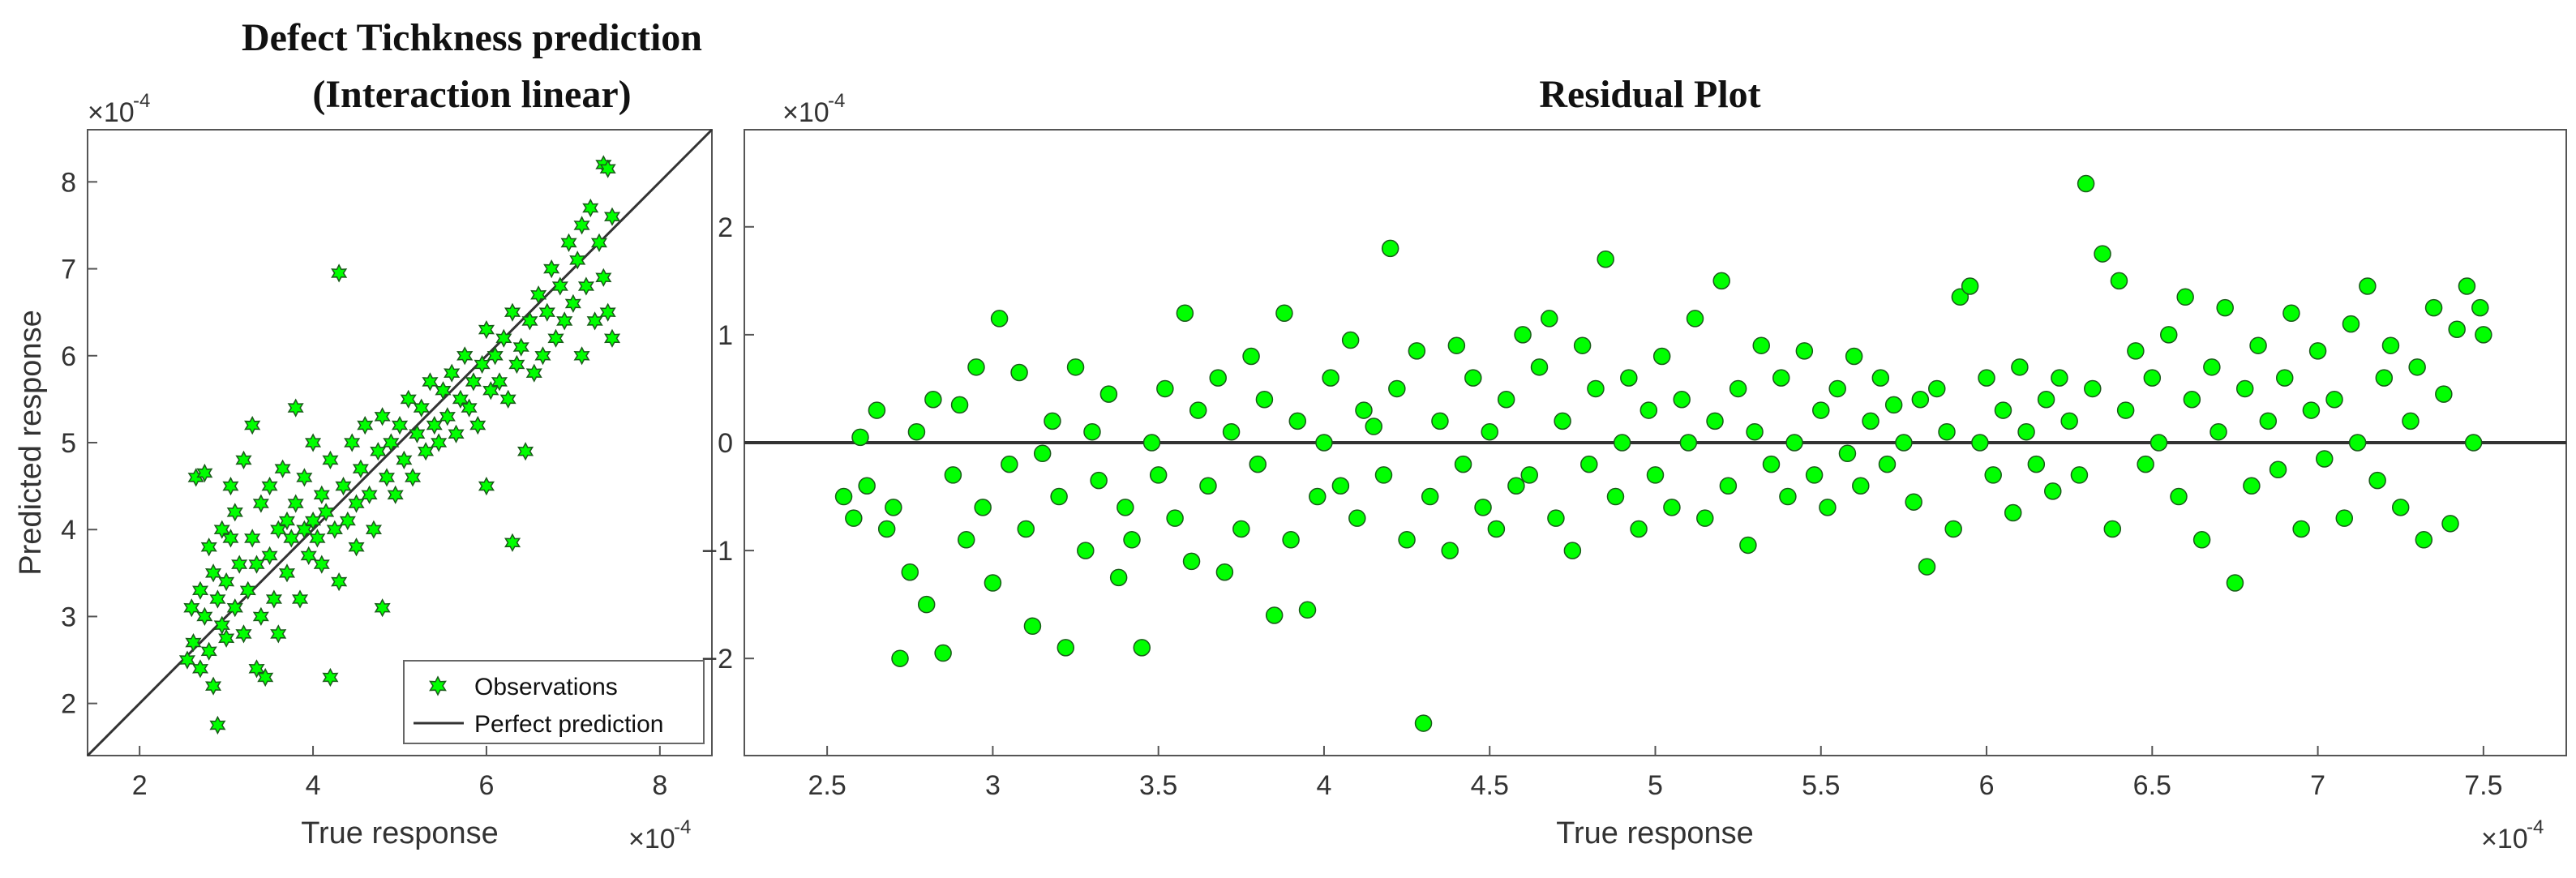  I want to click on x-tick-label: 8, so click(659, 785).